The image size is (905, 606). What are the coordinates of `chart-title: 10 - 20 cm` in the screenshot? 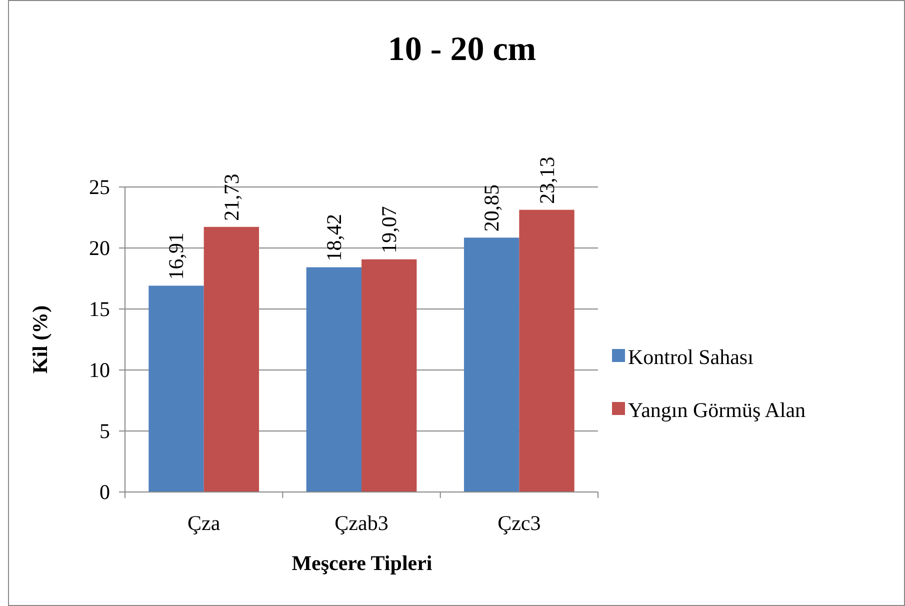 It's located at (462, 49).